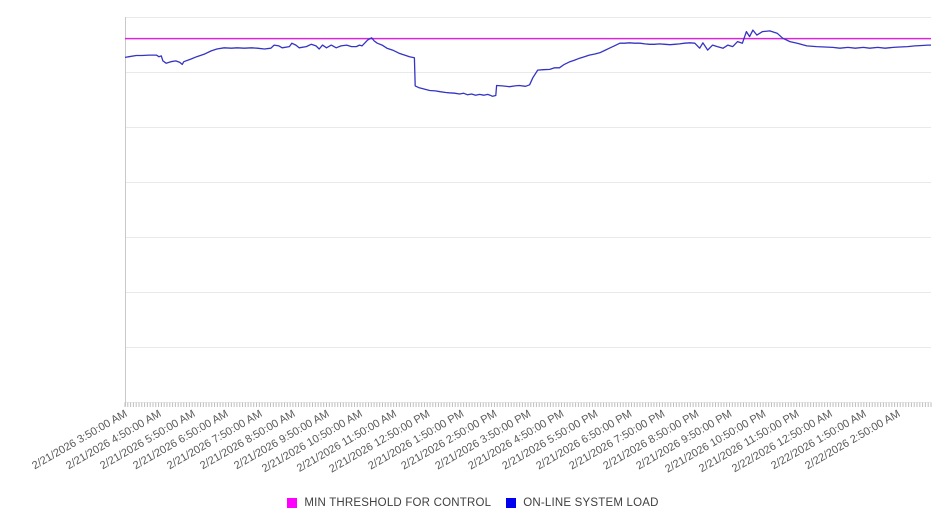  I want to click on legend-item-min-threshold: MIN THRESHOLD FOR CONTROL, so click(389, 503).